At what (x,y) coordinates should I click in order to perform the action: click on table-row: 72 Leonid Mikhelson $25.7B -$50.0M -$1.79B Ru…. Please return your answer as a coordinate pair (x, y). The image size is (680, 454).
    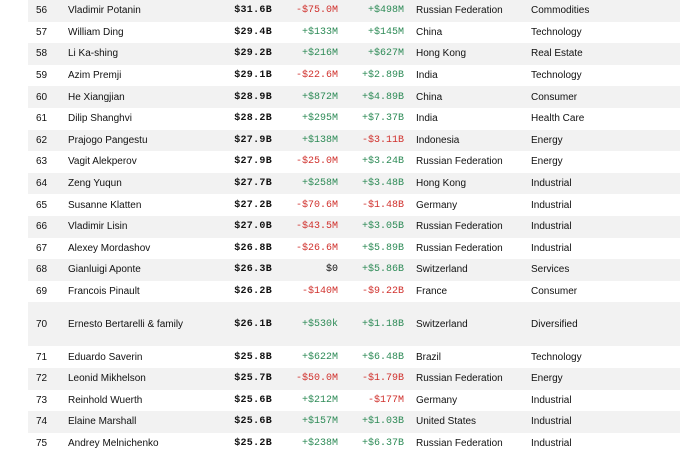
    Looking at the image, I should click on (354, 378).